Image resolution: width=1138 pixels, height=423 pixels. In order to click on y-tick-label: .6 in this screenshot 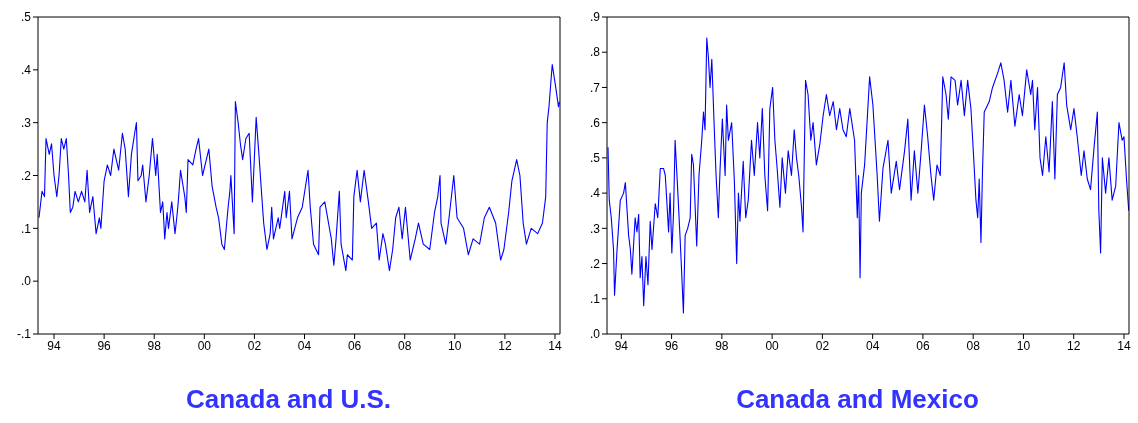, I will do `click(595, 122)`.